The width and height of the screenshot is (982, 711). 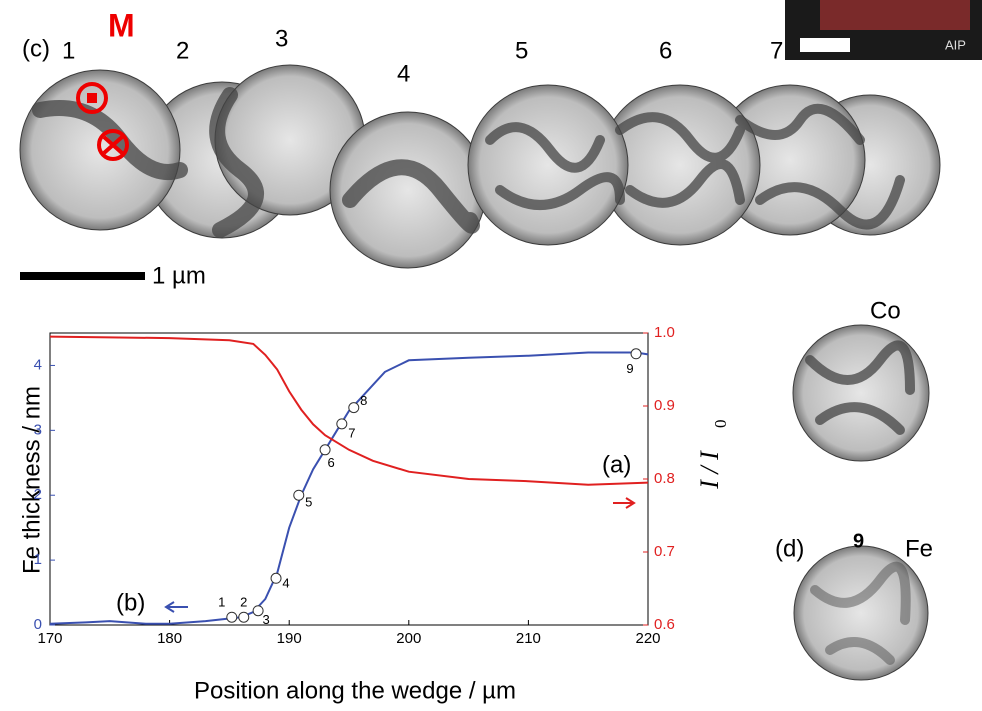 What do you see at coordinates (363, 400) in the screenshot?
I see `marker-label: 8` at bounding box center [363, 400].